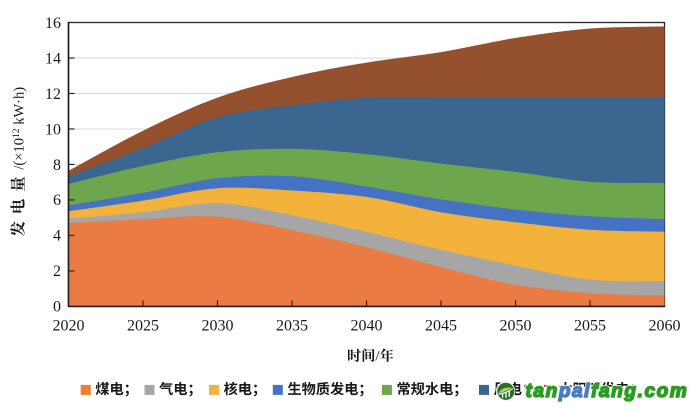 The width and height of the screenshot is (694, 412). What do you see at coordinates (53, 23) in the screenshot?
I see `svg-text: 16` at bounding box center [53, 23].